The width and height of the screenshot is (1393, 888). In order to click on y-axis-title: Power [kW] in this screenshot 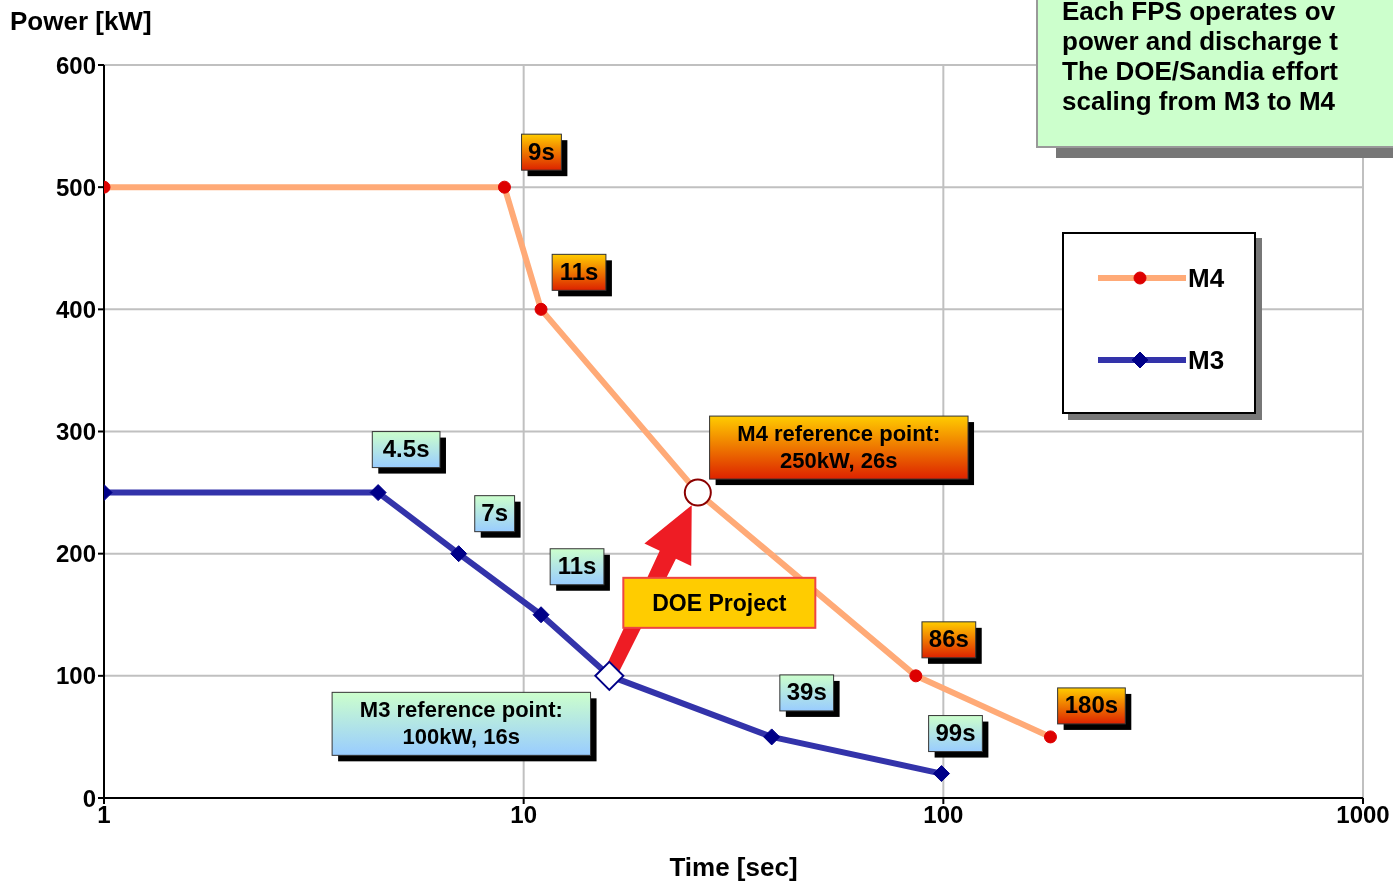, I will do `click(81, 21)`.